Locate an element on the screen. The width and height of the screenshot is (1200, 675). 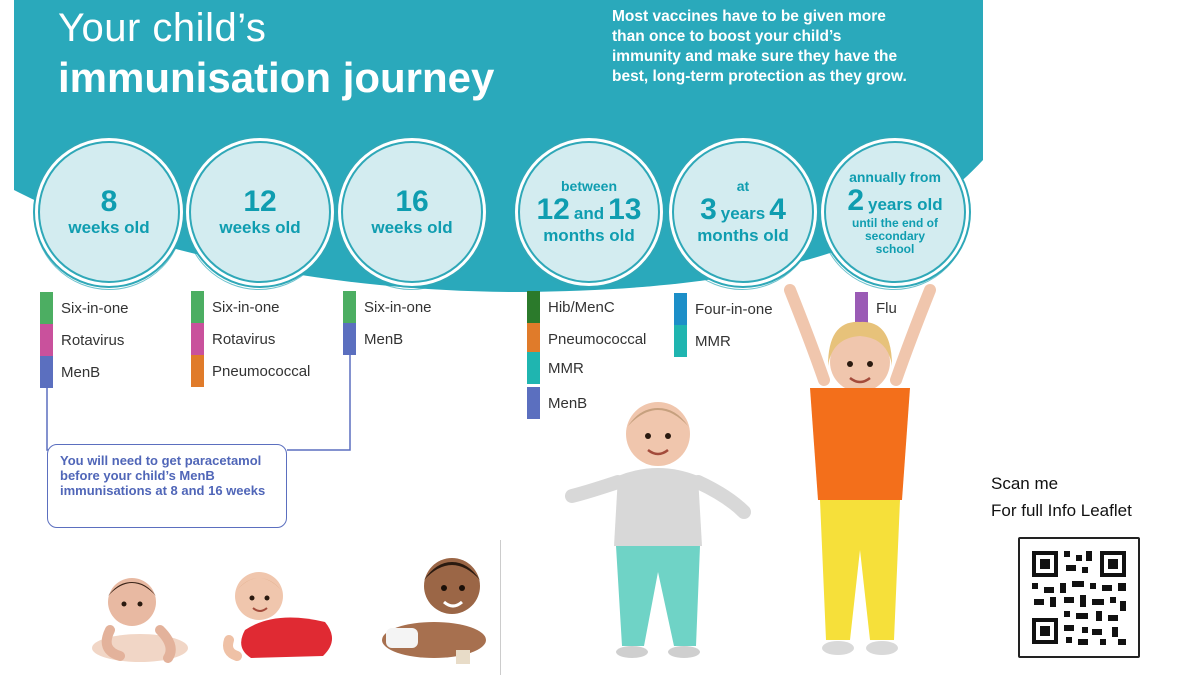
milestone-prefix: at is located at coordinates (743, 186).